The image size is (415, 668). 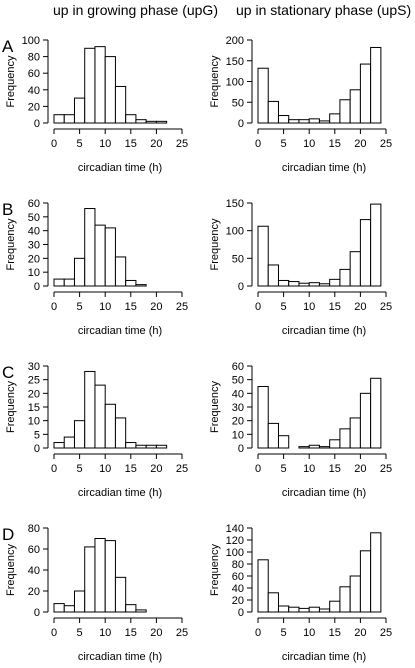 I want to click on y-tick-label: 15, so click(x=34, y=408).